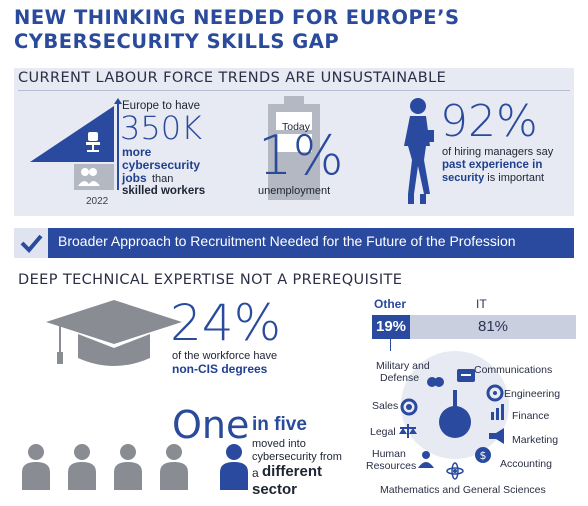  What do you see at coordinates (134, 178) in the screenshot?
I see `gap-jobs: jobs` at bounding box center [134, 178].